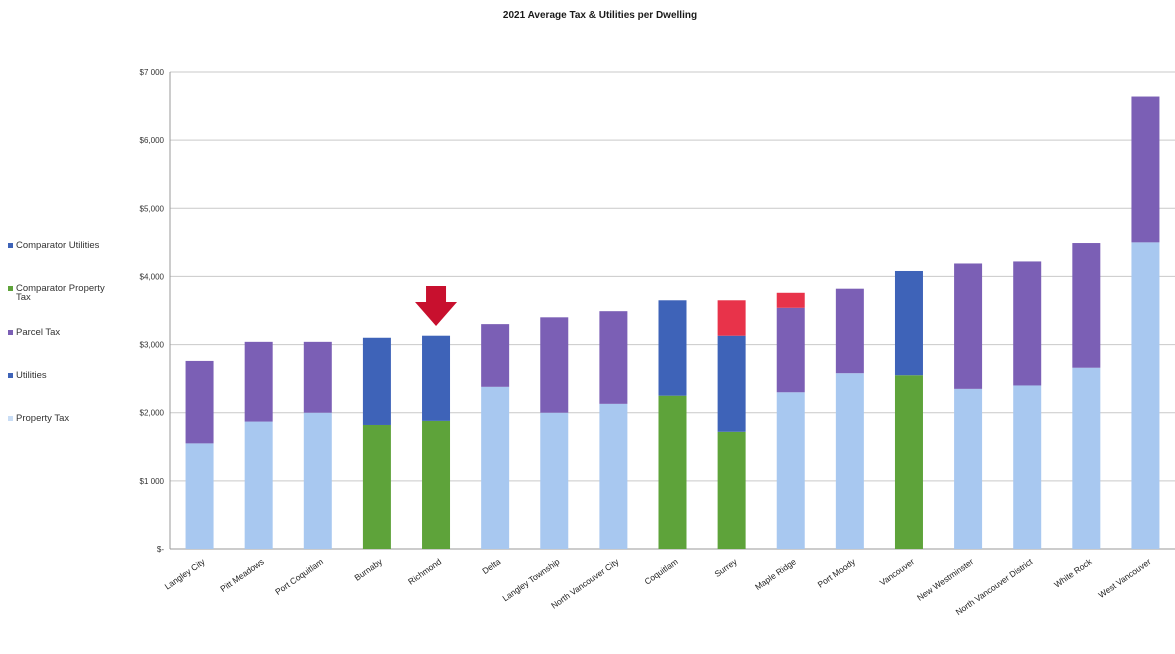 The height and width of the screenshot is (654, 1175). Describe the element at coordinates (424, 571) in the screenshot. I see `x-tick-label: Richmond` at that location.